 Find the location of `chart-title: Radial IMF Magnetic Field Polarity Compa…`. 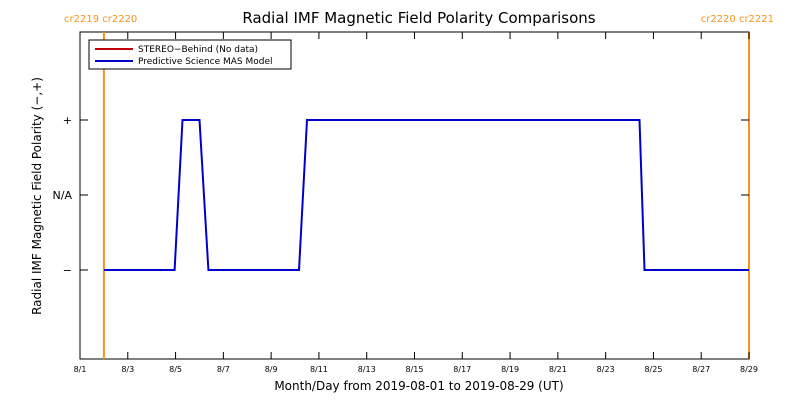

chart-title: Radial IMF Magnetic Field Polarity Compa… is located at coordinates (418, 18).